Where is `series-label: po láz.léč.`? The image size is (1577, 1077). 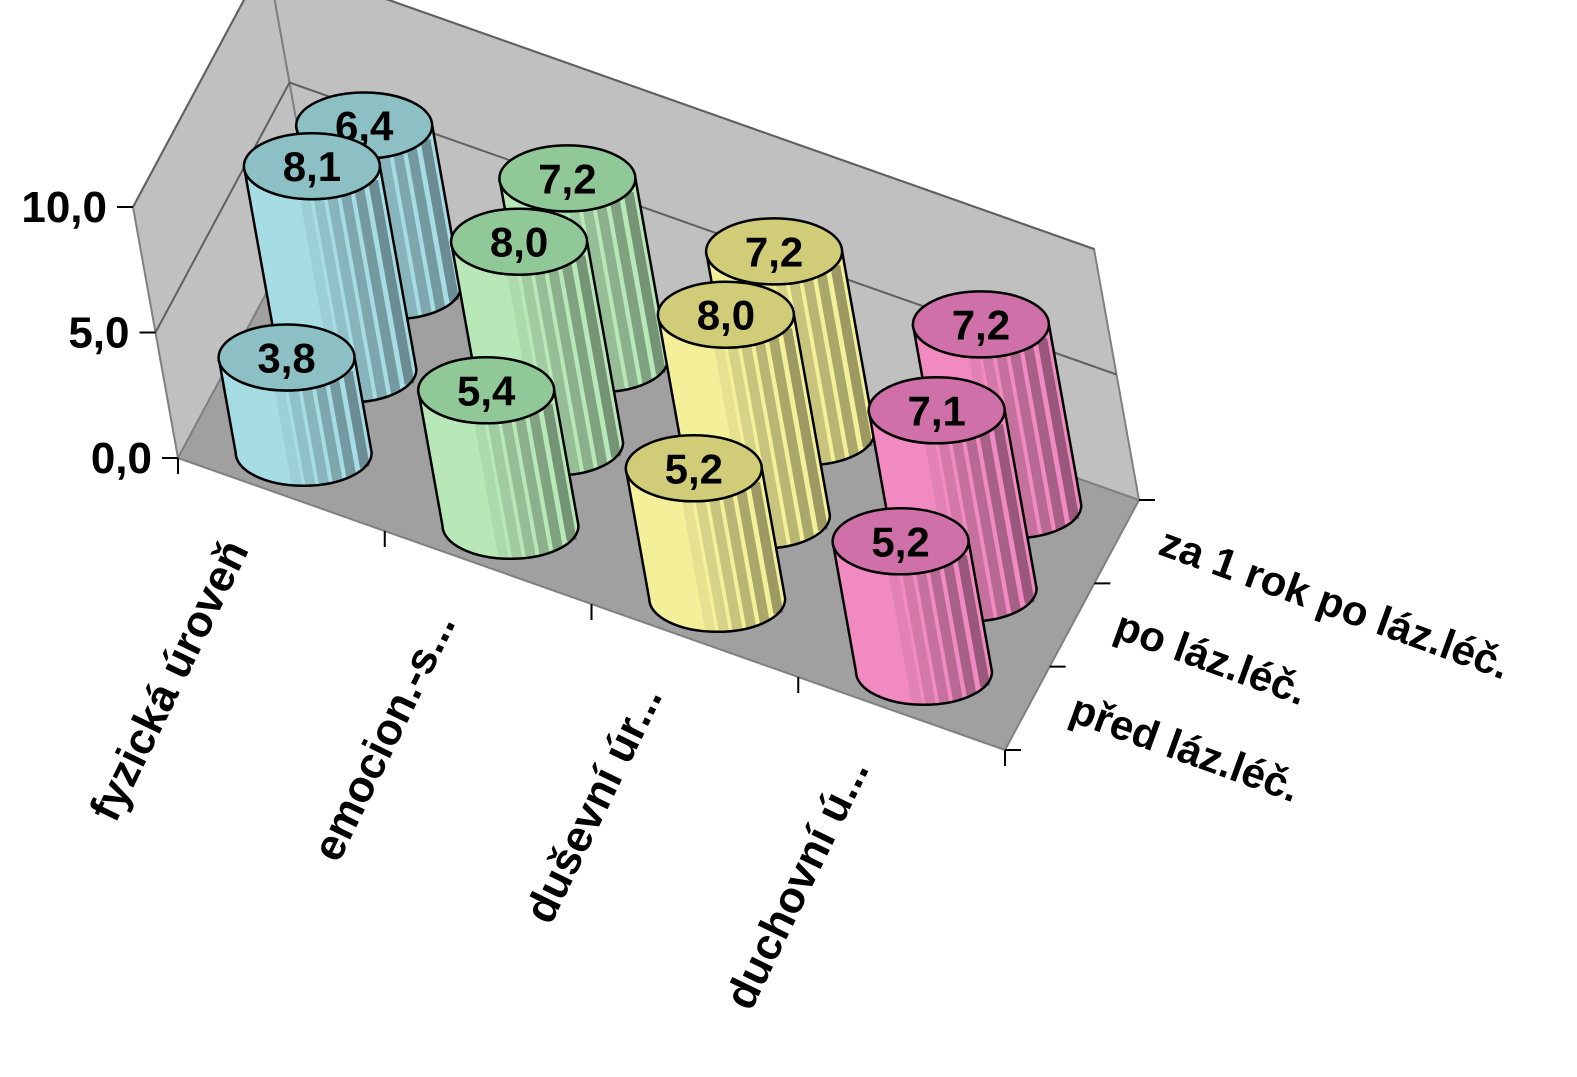 series-label: po láz.léč. is located at coordinates (1211, 657).